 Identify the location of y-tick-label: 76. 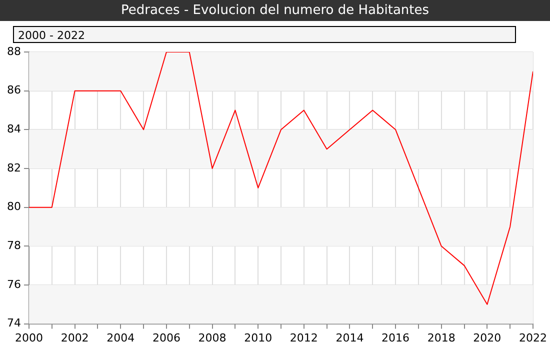
(13, 284).